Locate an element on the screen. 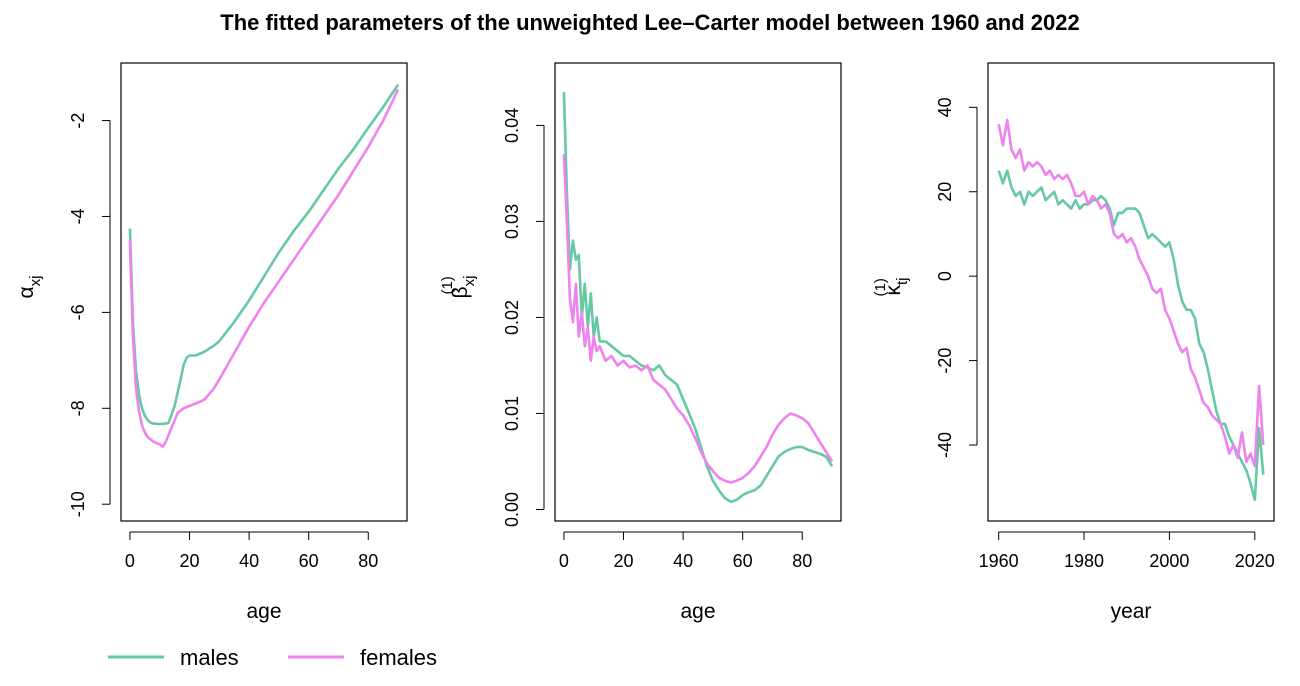  beta-y-axis-subscript: xj is located at coordinates (469, 281).